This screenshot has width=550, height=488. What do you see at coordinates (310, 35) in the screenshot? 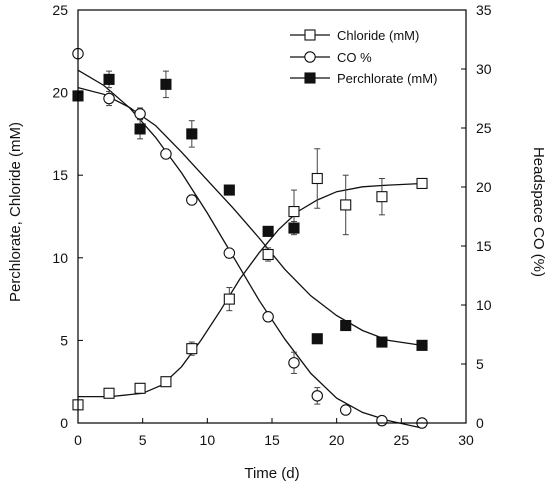
I see `legend-marker-chloride` at bounding box center [310, 35].